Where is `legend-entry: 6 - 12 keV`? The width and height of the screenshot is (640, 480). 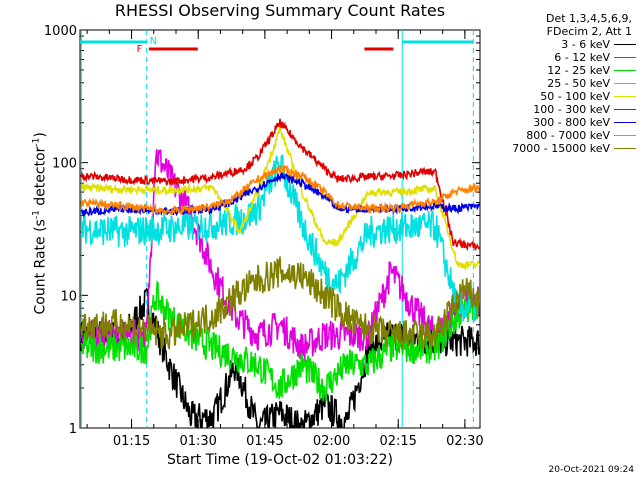 legend-entry: 6 - 12 keV is located at coordinates (560, 57).